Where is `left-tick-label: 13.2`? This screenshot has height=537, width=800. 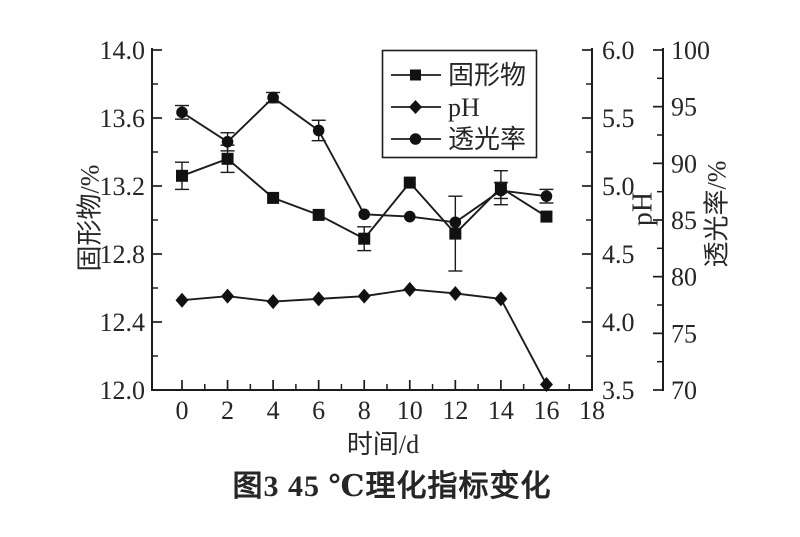
left-tick-label: 13.2 is located at coordinates (123, 186).